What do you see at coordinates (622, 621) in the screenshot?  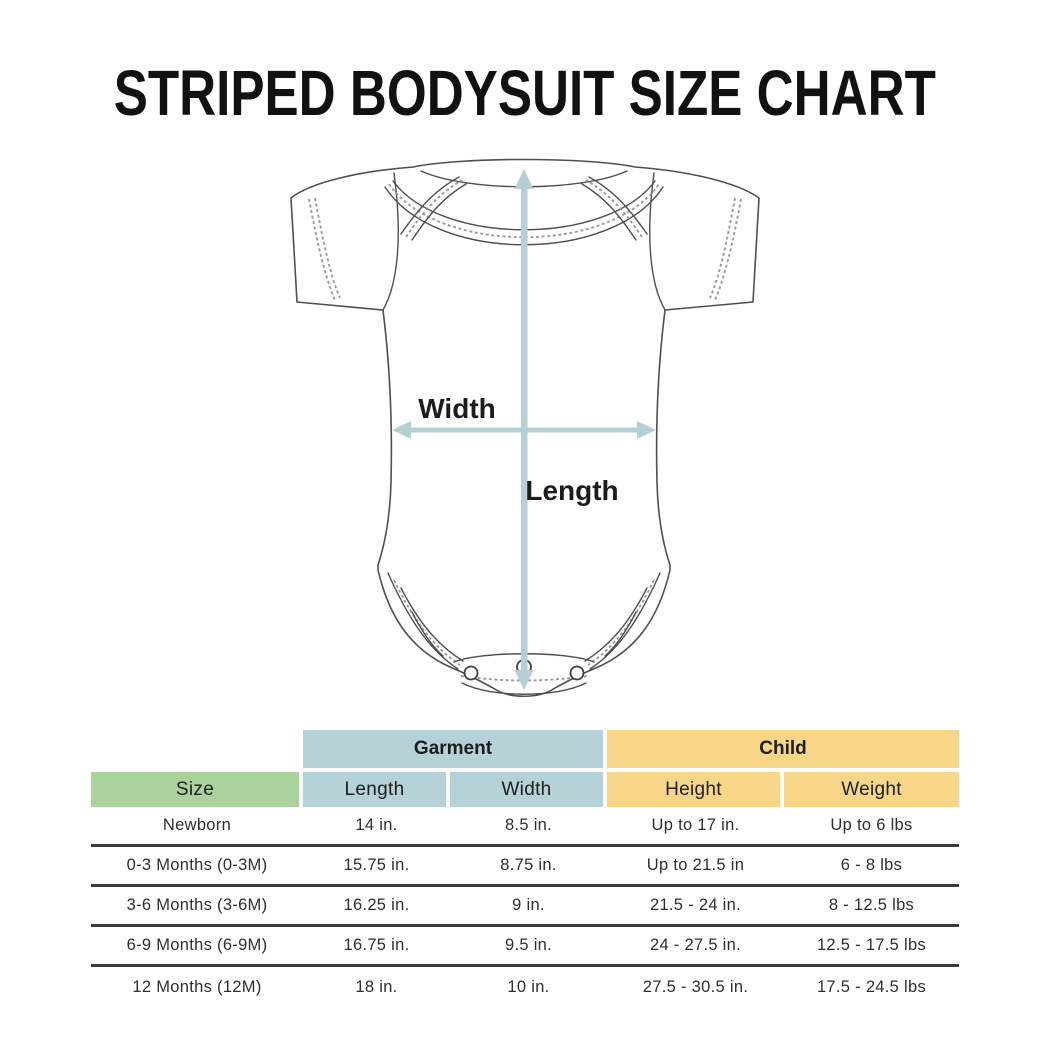 I see `leg-binding-right` at bounding box center [622, 621].